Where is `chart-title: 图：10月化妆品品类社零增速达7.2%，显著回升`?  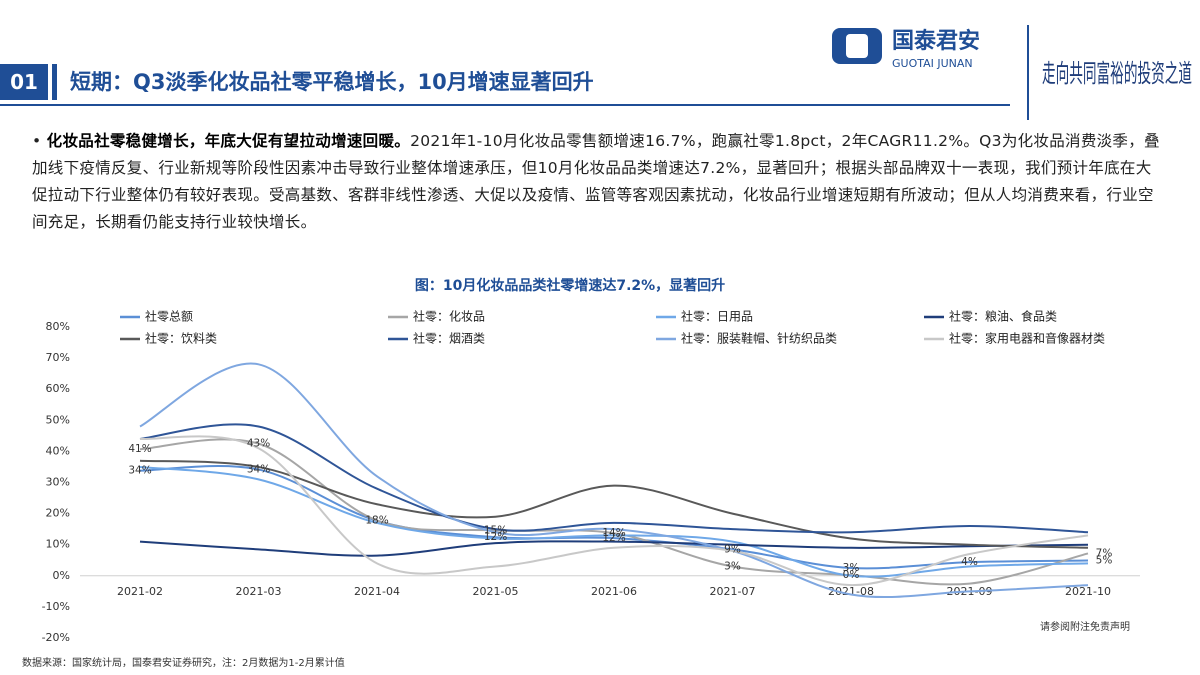
chart-title: 图：10月化妆品品类社零增速达7.2%，显著回升 is located at coordinates (570, 285).